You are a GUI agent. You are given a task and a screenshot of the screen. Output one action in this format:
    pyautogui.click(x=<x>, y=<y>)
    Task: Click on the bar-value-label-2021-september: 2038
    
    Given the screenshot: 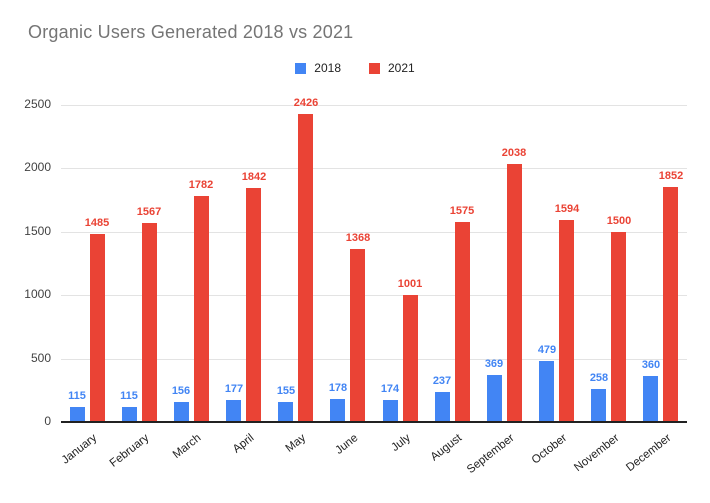 What is the action you would take?
    pyautogui.click(x=514, y=153)
    